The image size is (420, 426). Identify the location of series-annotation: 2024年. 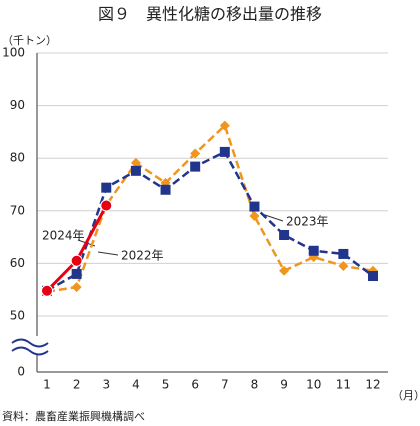
(63, 236).